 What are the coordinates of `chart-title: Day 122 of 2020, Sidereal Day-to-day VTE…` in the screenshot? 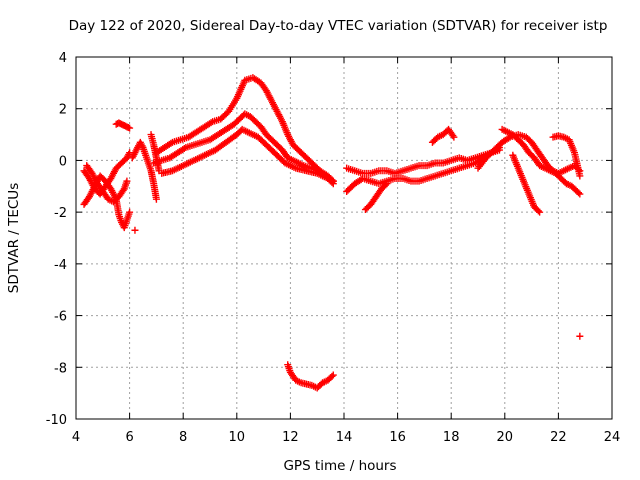 It's located at (338, 26).